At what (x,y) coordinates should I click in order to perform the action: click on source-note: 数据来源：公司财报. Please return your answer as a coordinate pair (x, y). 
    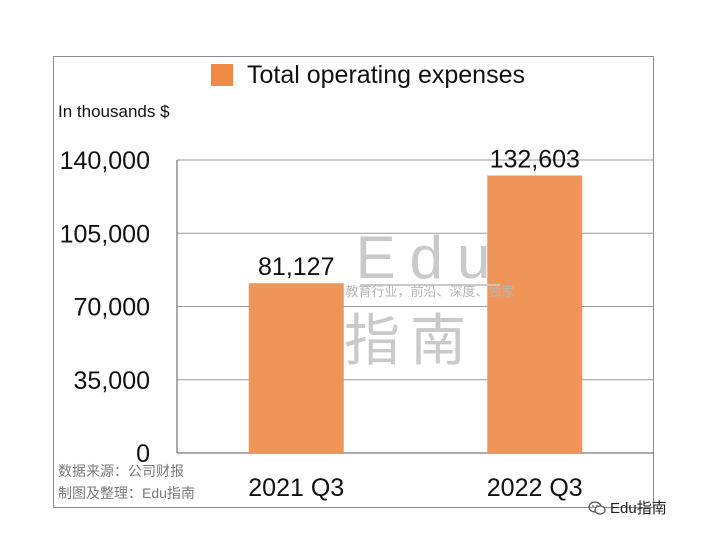
    Looking at the image, I should click on (121, 471).